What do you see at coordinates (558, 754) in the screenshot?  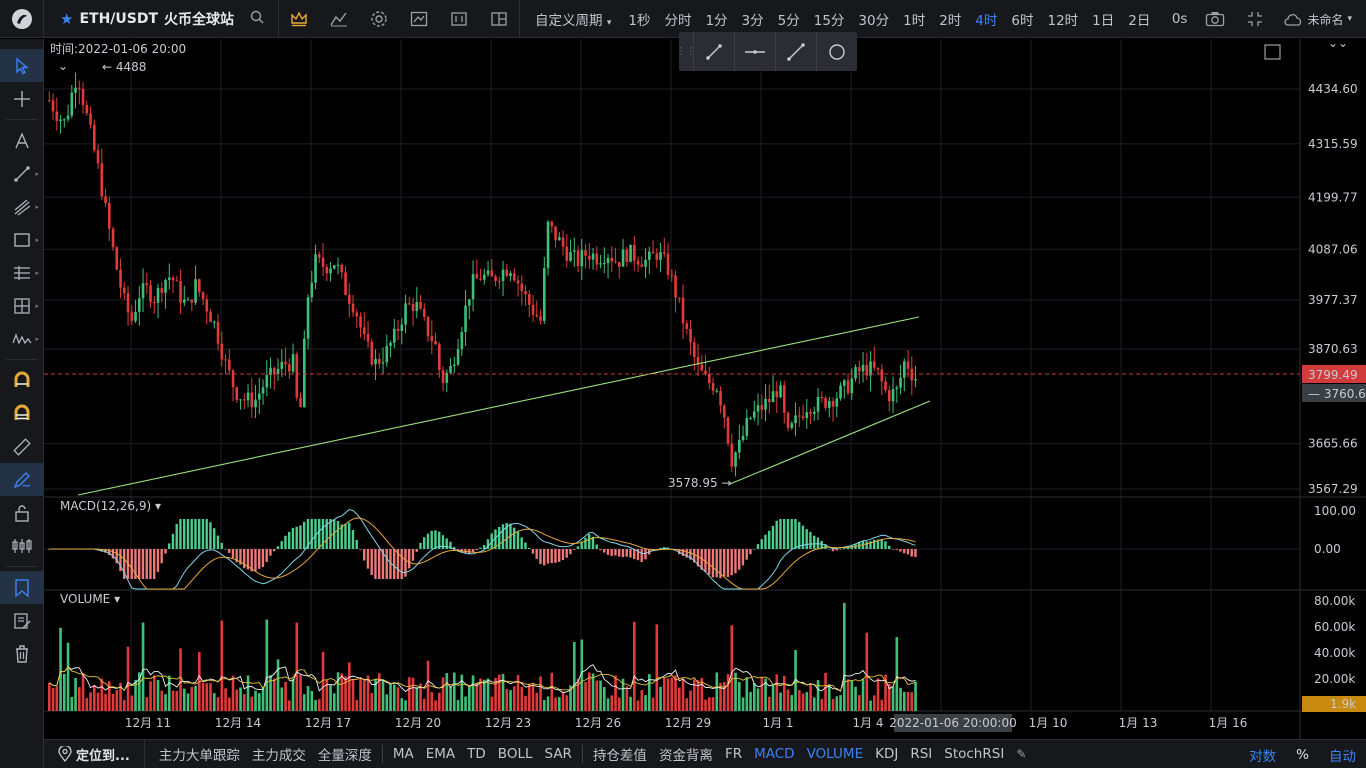 I see `indicator-toggle: SAR` at bounding box center [558, 754].